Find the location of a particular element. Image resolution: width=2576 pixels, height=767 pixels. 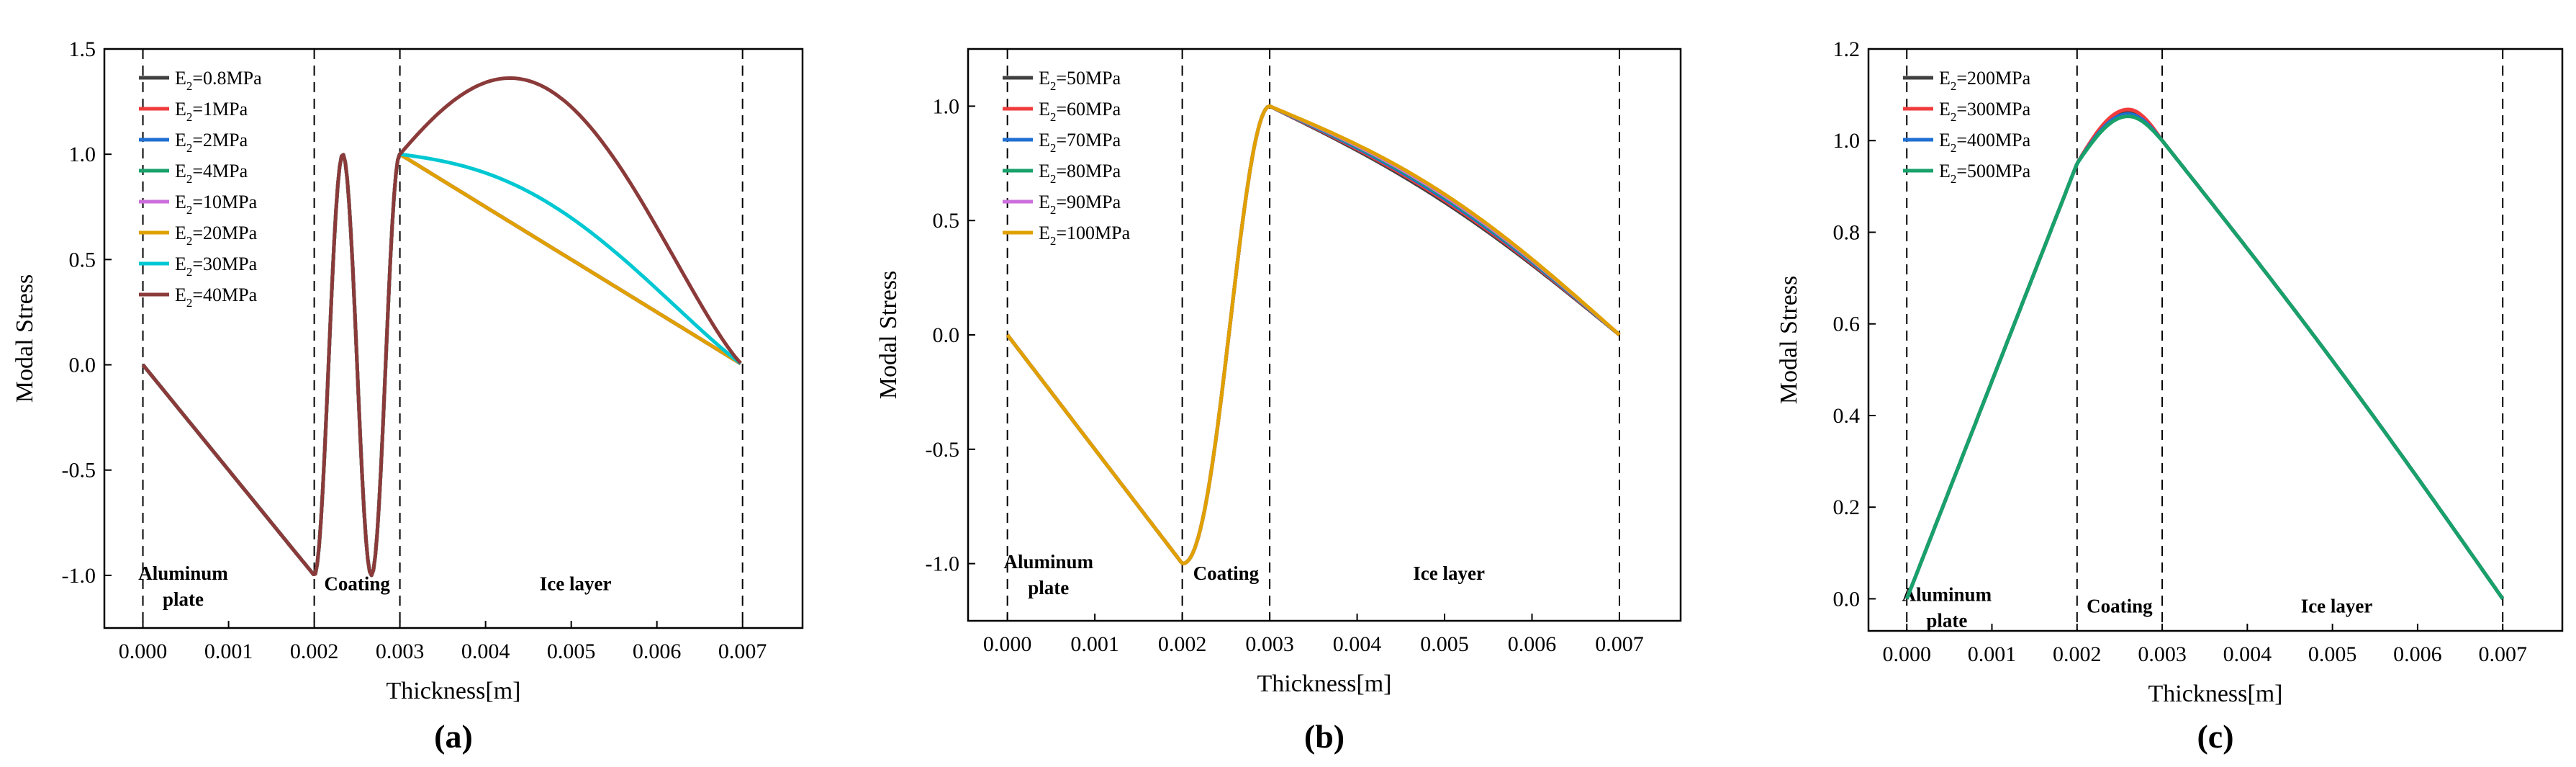

panel-label: (c) is located at coordinates (2215, 736).